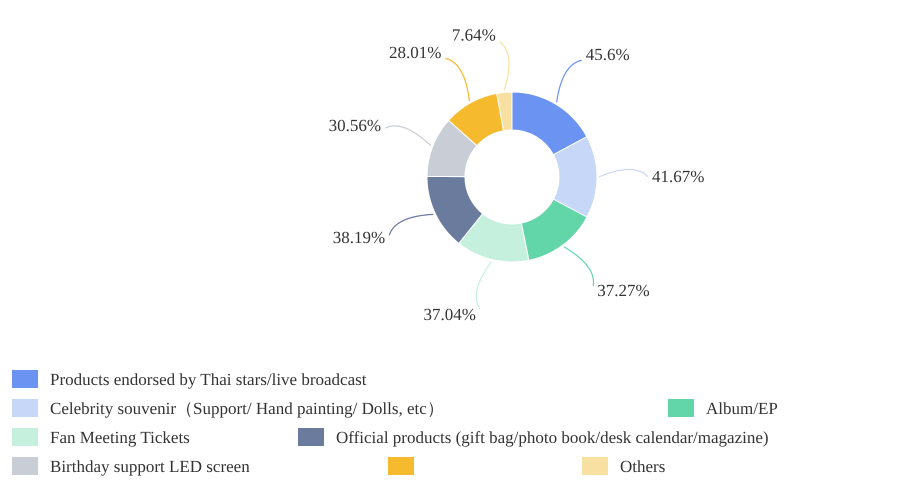 The height and width of the screenshot is (481, 899). I want to click on legend-label: Official products (gift bag/photo book/desk calendar/magazine), so click(552, 437).